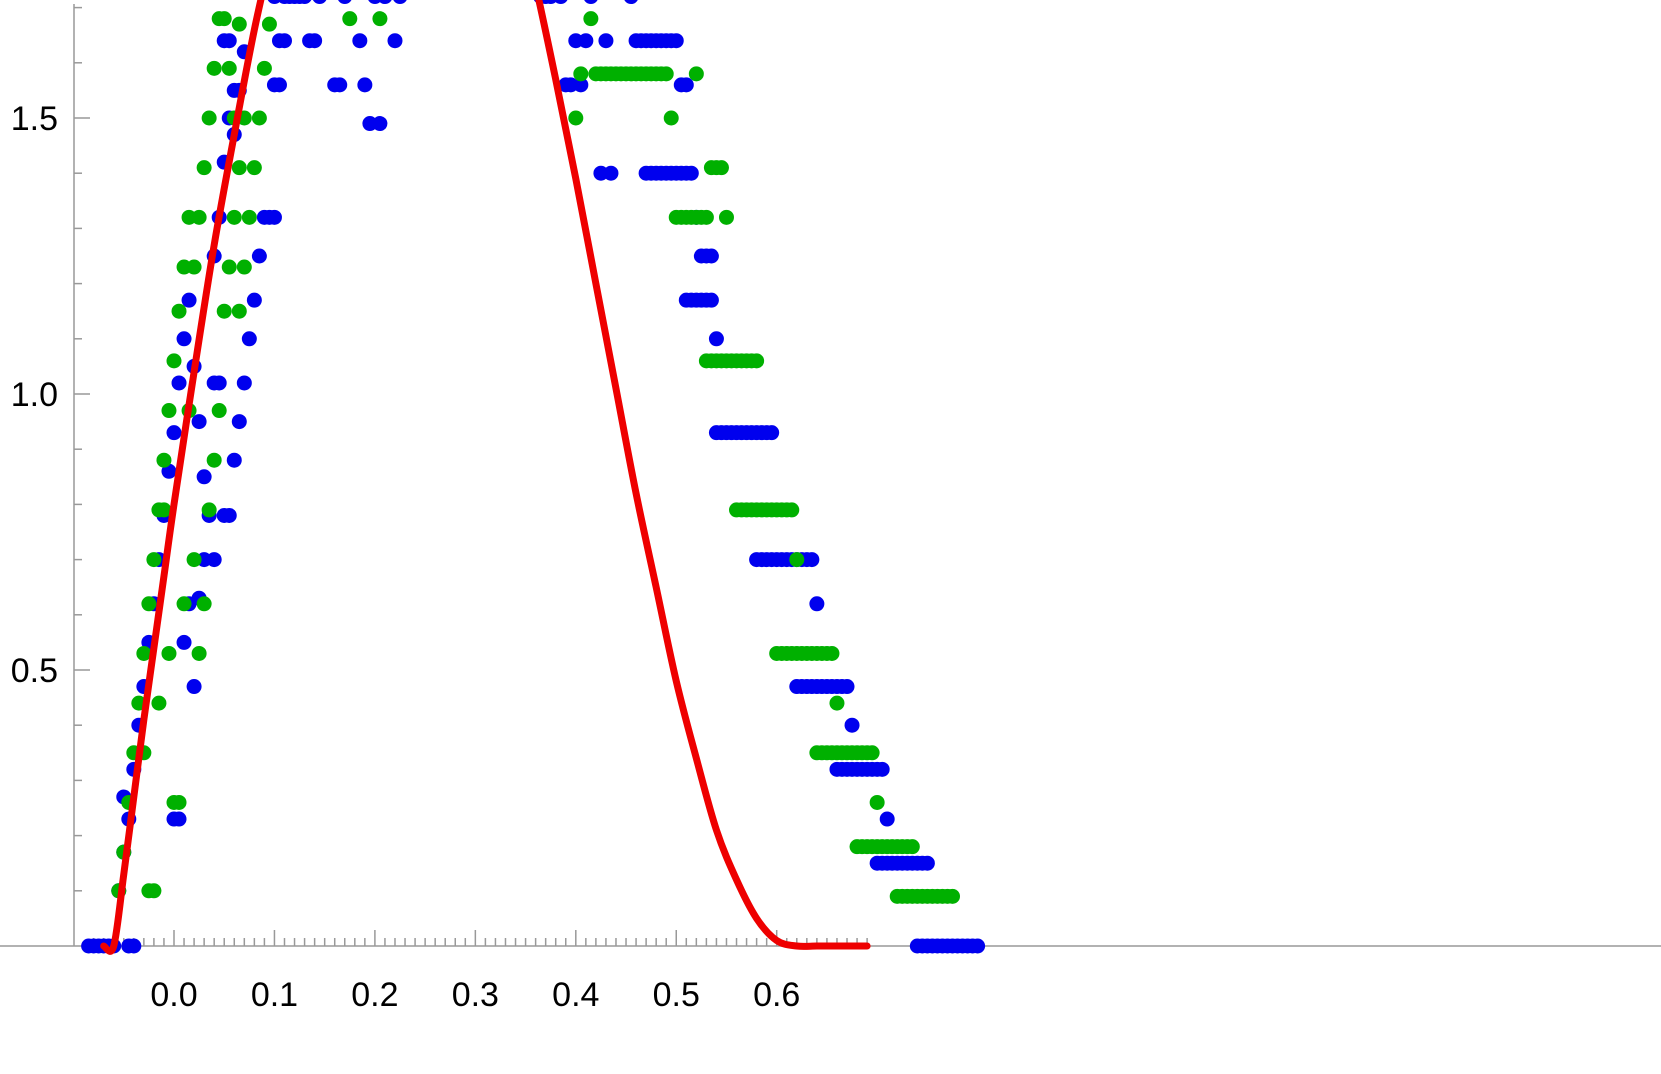 The image size is (1661, 1074). What do you see at coordinates (776, 995) in the screenshot?
I see `x-tick-label: 0.6` at bounding box center [776, 995].